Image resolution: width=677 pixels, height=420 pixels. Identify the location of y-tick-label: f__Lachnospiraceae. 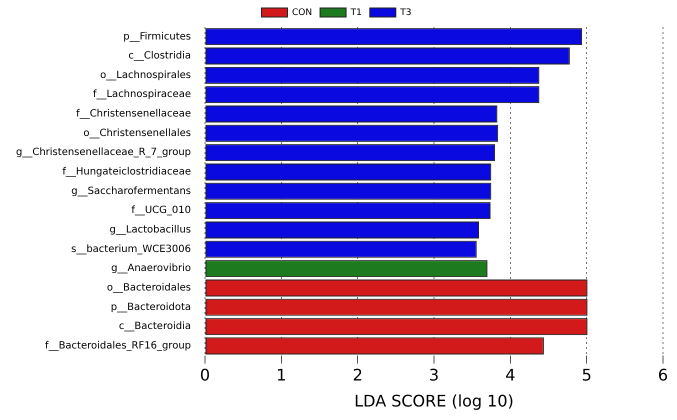
(141, 94).